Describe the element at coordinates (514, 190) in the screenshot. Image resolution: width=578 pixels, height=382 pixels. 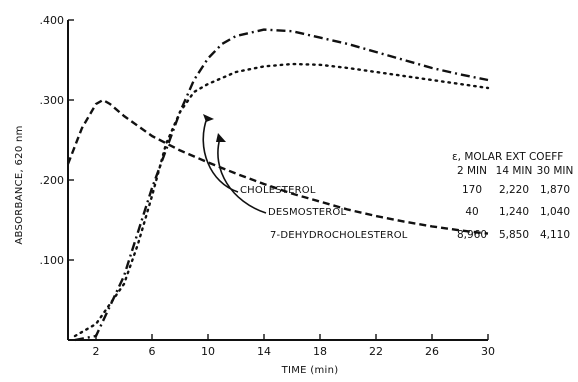
I see `table-cell: 2,220` at that location.